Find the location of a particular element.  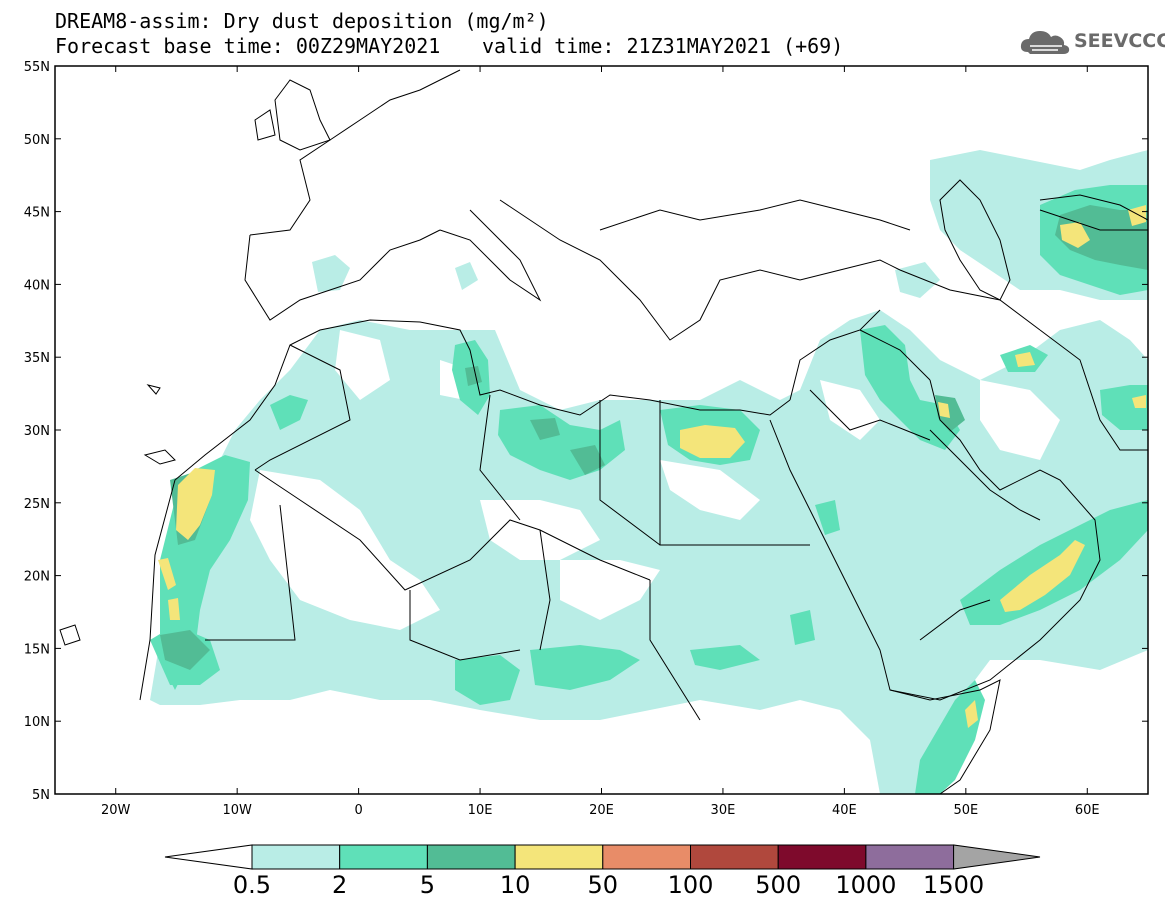

longitude-labels: 20W 10W 0 10E 20E 30E 40E 50E 60E is located at coordinates (600, 810).